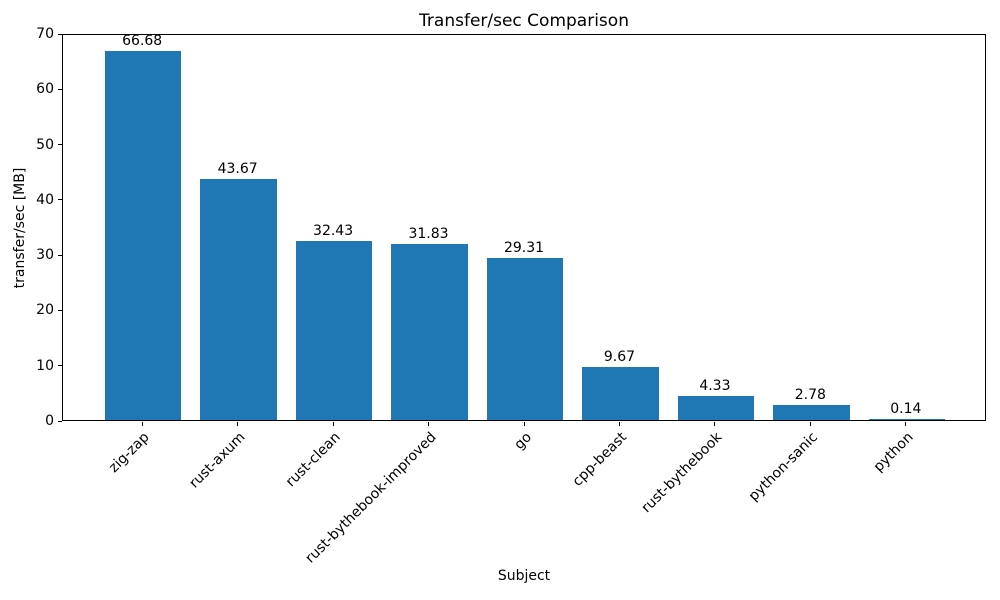  Describe the element at coordinates (142, 41) in the screenshot. I see `bar-value-label: 66.68` at that location.